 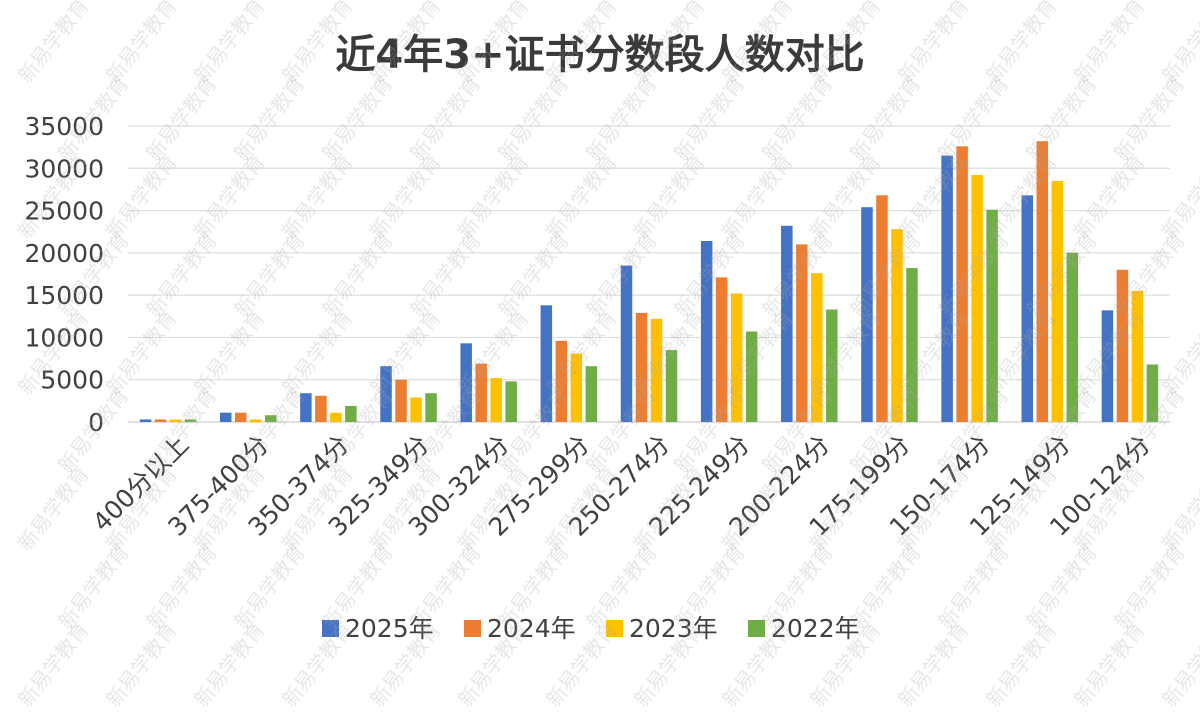 I want to click on bar-2022年-400分以上, so click(x=190, y=420).